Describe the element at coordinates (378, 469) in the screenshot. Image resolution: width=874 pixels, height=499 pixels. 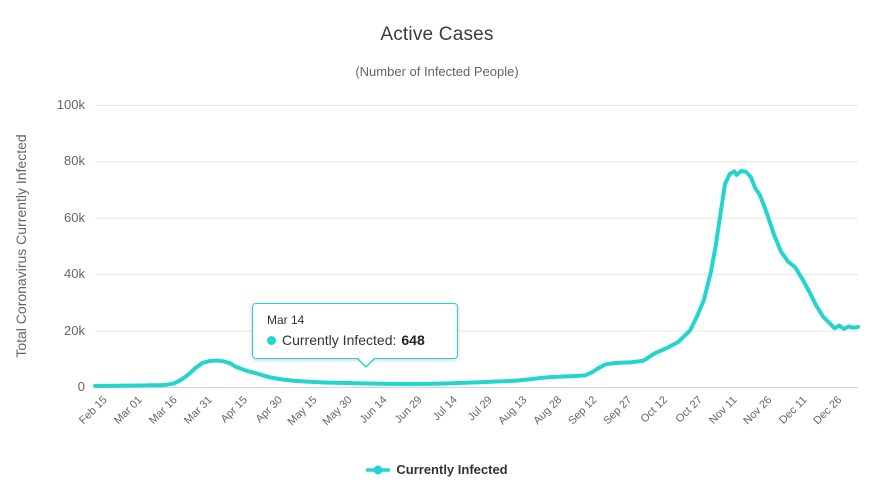
I see `legend-marker-icon` at that location.